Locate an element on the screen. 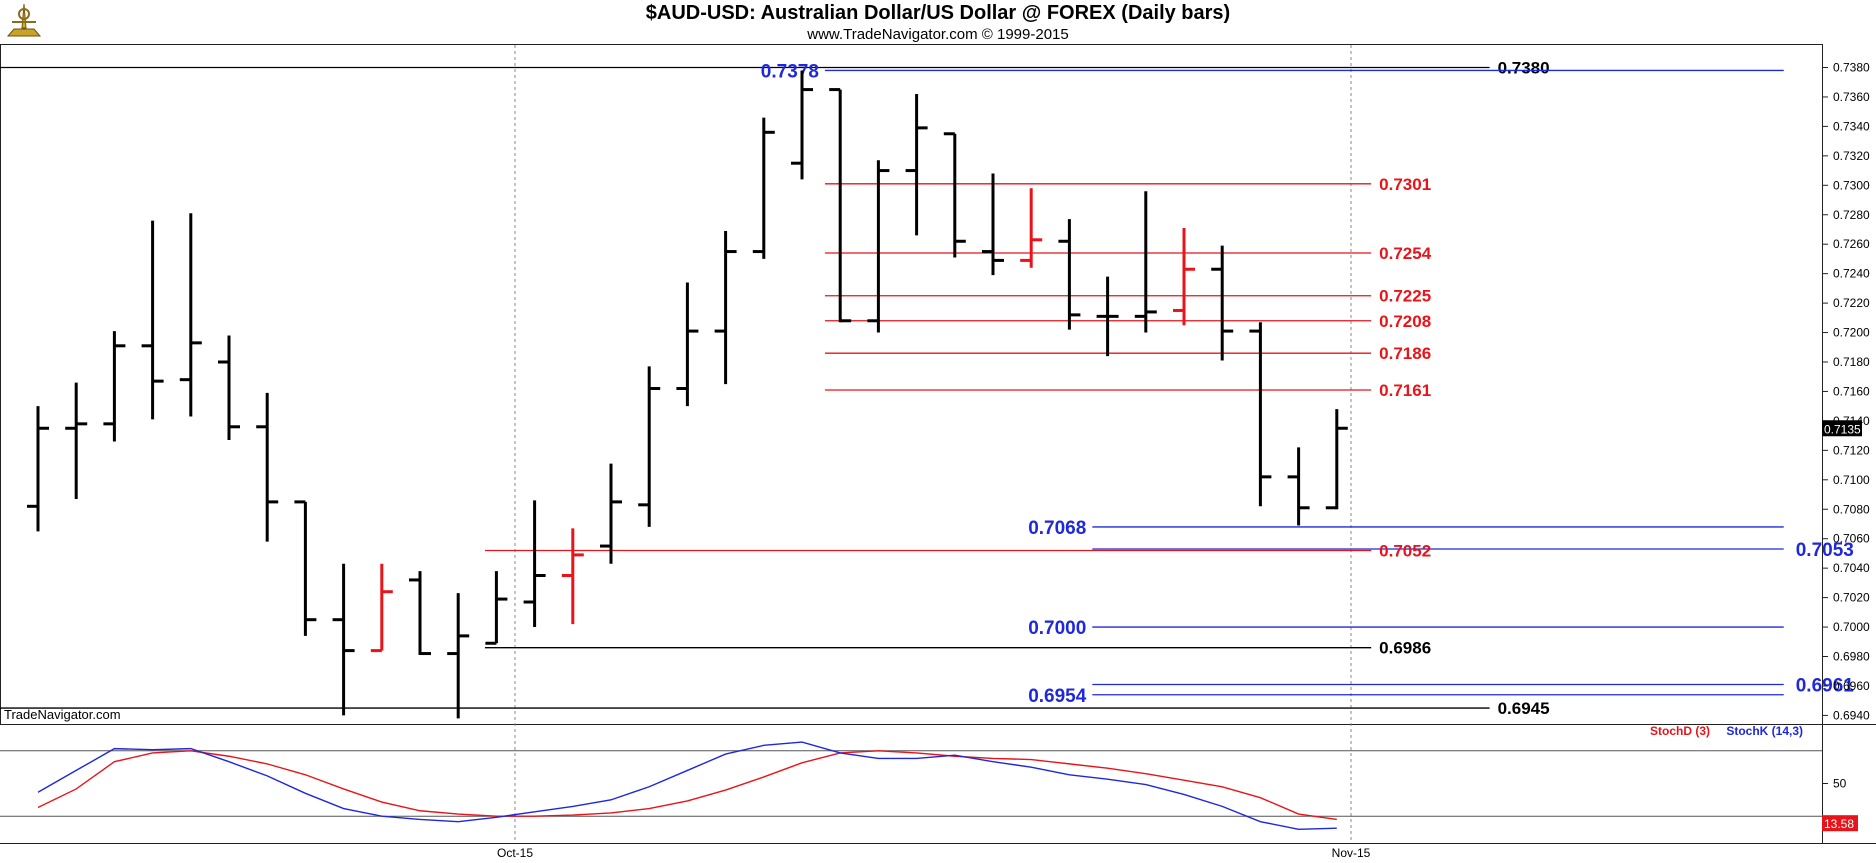  level-label: 0.6954 is located at coordinates (1057, 696).